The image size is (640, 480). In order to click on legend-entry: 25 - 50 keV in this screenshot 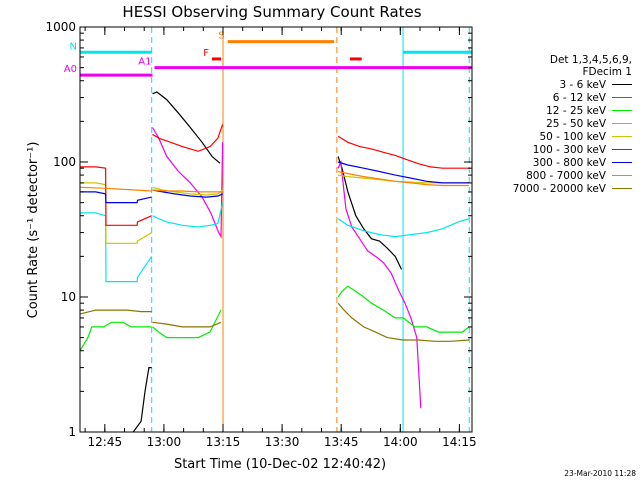, I will do `click(552, 123)`.